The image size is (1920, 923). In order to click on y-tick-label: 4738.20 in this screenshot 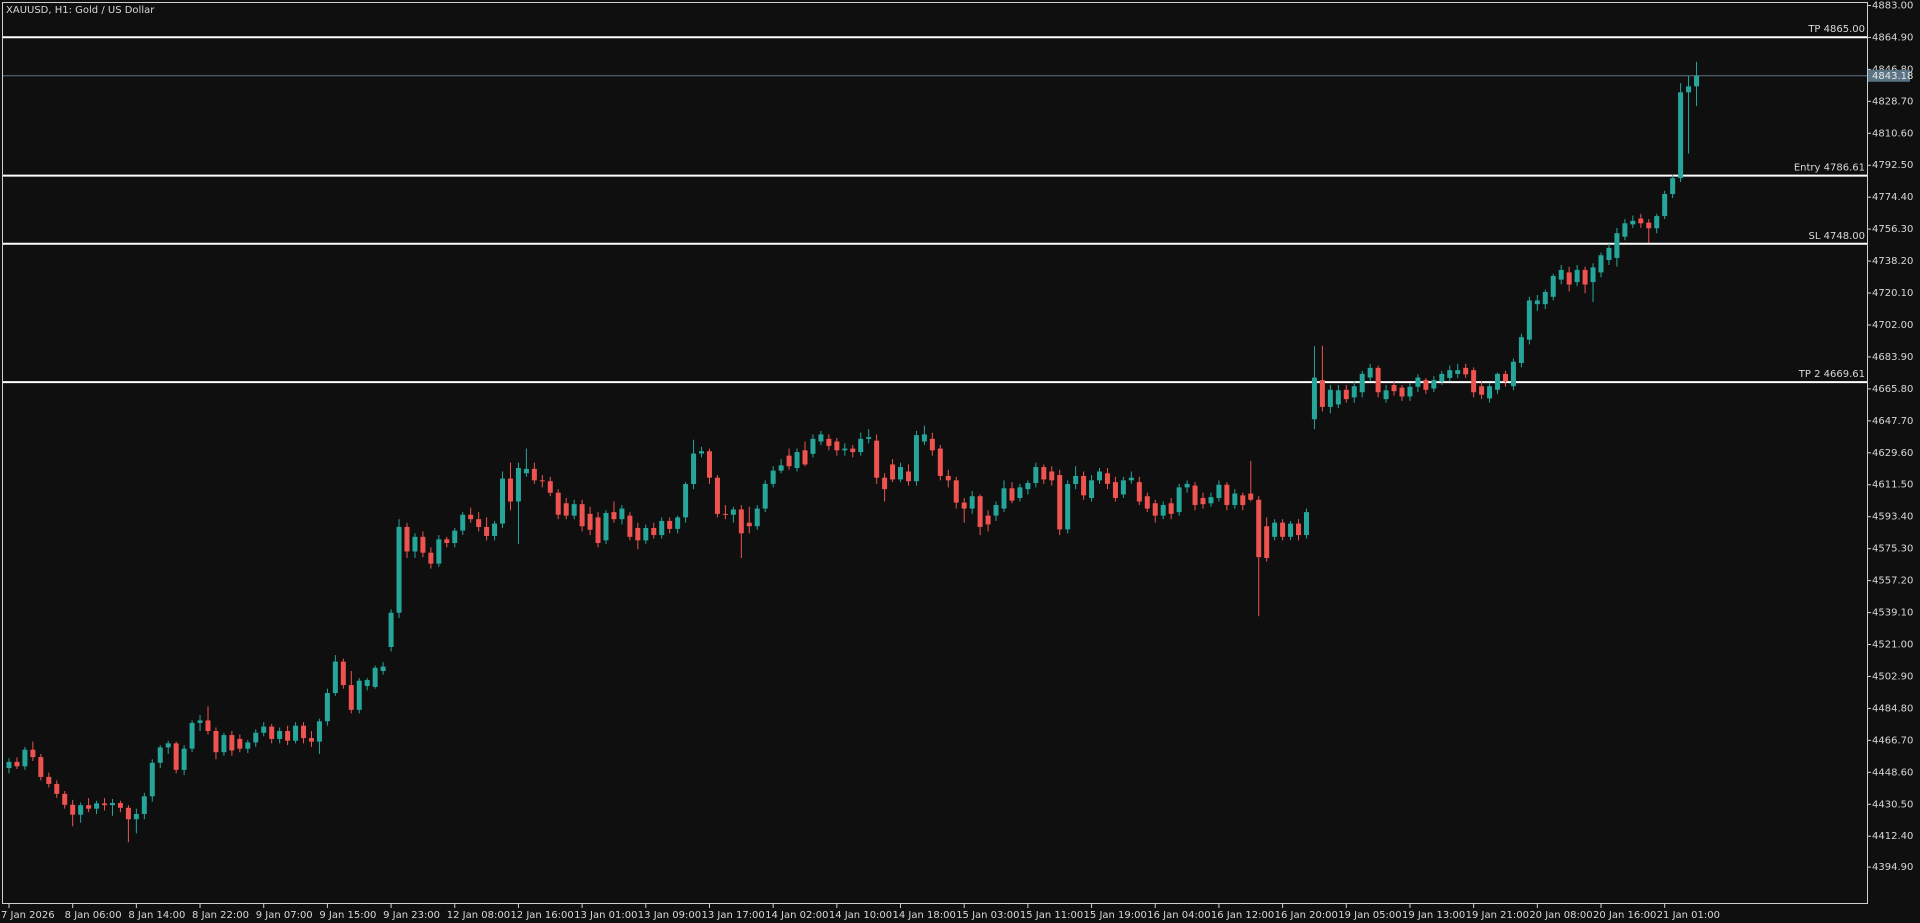, I will do `click(1892, 261)`.